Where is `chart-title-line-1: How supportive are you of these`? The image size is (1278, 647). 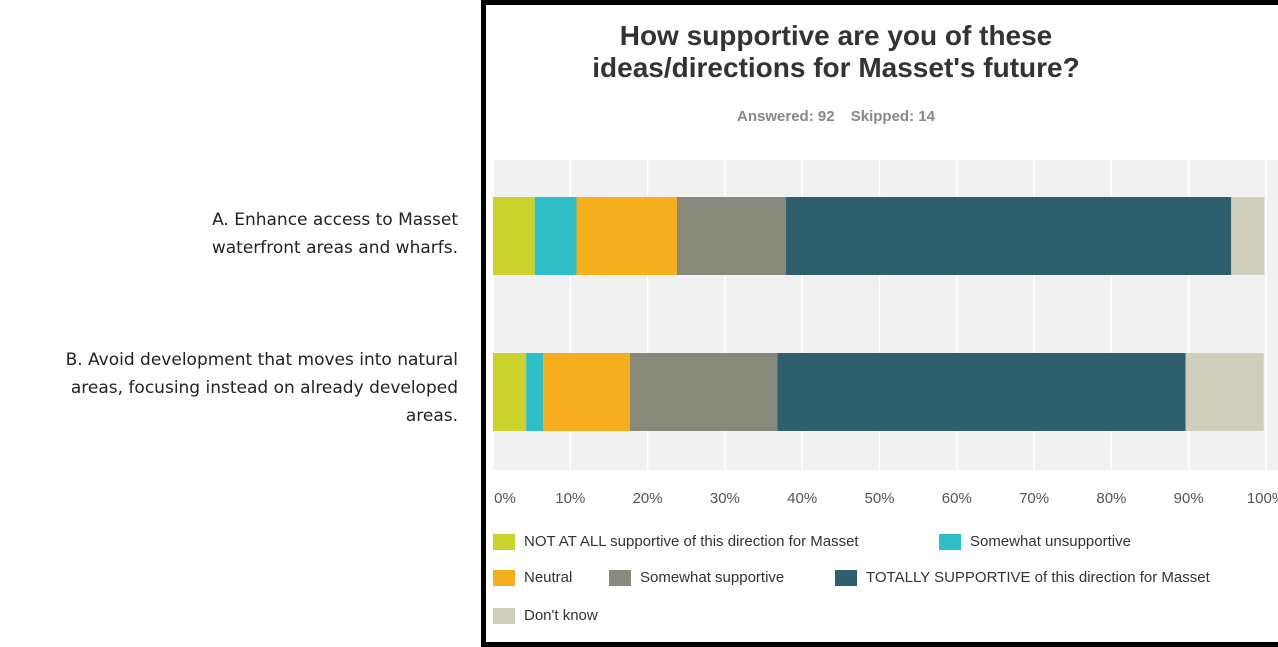
chart-title-line-1: How supportive are you of these is located at coordinates (836, 35).